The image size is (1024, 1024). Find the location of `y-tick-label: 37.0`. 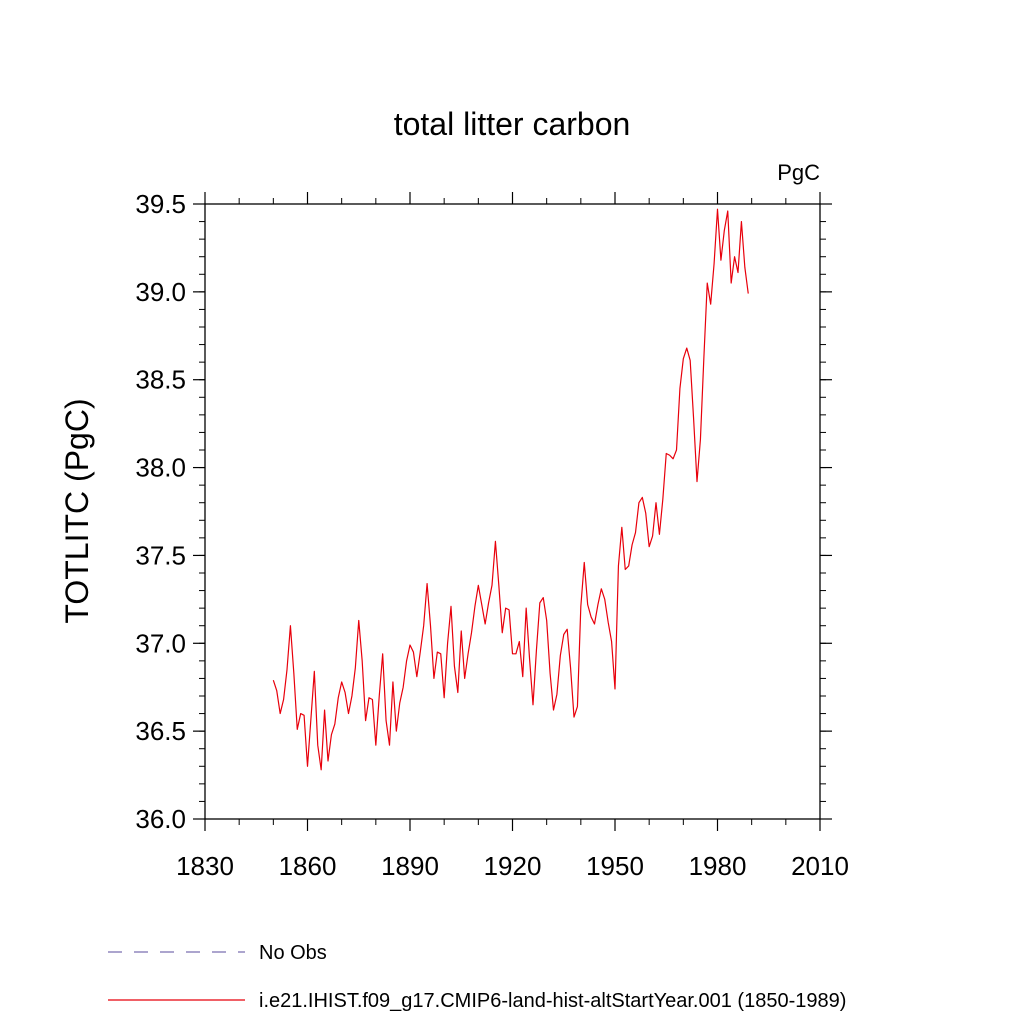

y-tick-label: 37.0 is located at coordinates (160, 643).